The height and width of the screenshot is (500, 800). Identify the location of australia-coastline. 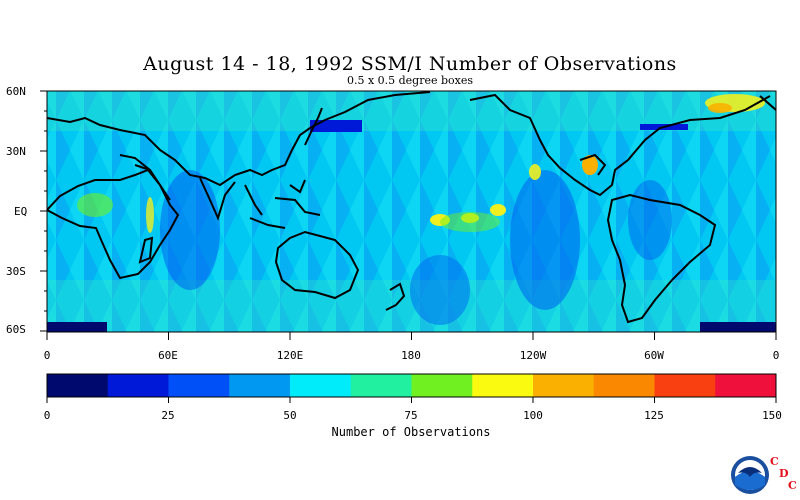
(317, 265).